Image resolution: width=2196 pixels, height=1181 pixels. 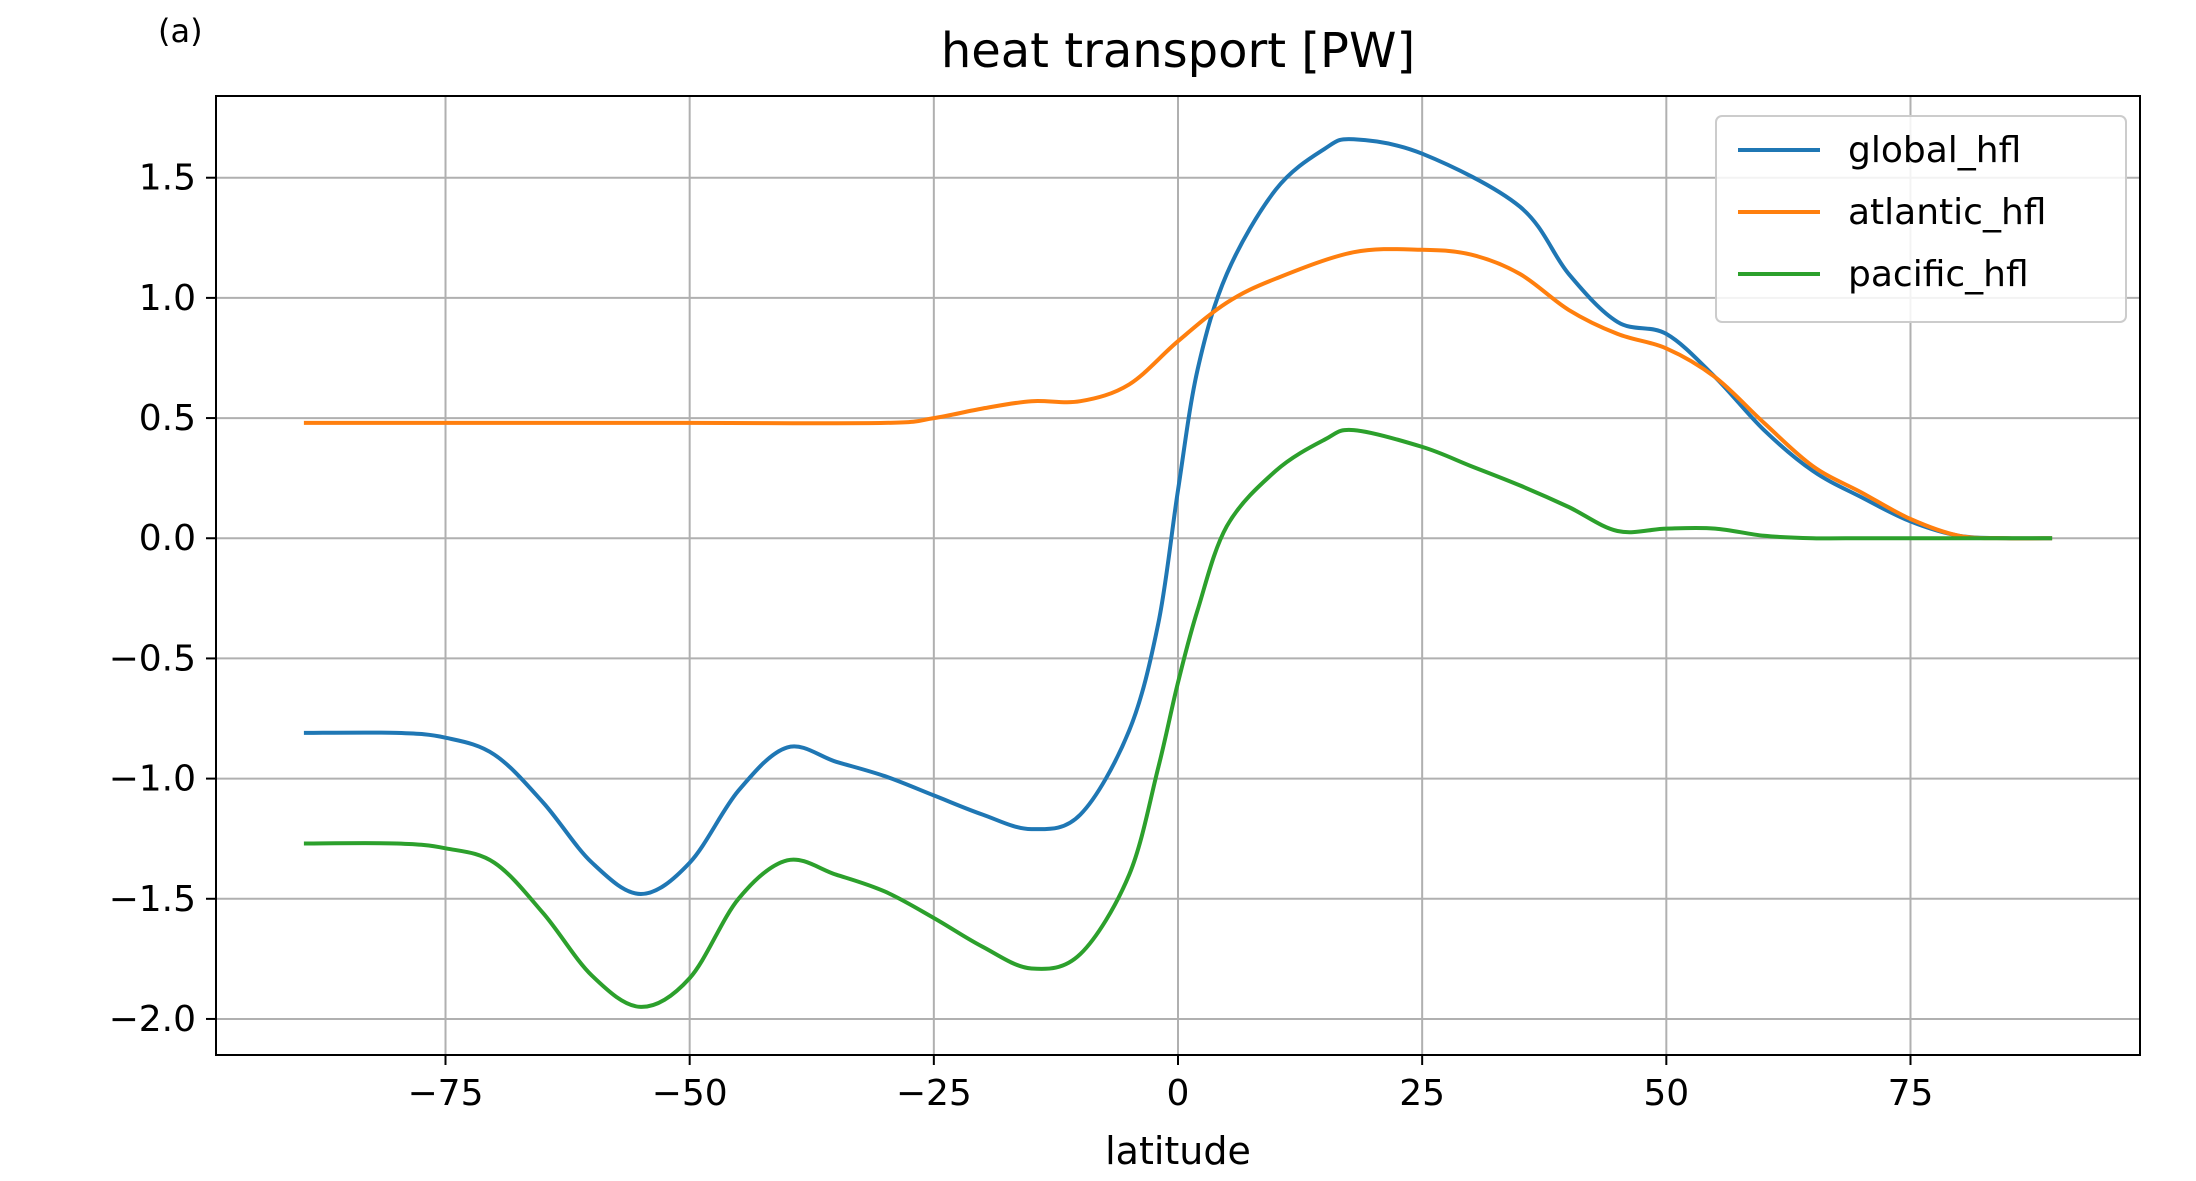 What do you see at coordinates (934, 1093) in the screenshot?
I see `x-tick-label: −25` at bounding box center [934, 1093].